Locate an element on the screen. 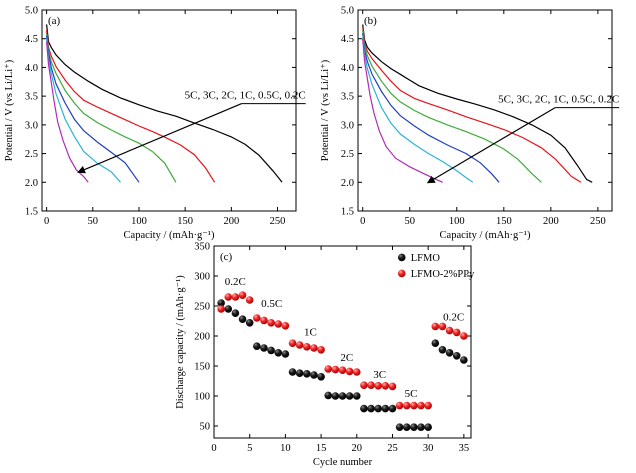 The image size is (636, 473). x-tick-label: 10 is located at coordinates (285, 448).